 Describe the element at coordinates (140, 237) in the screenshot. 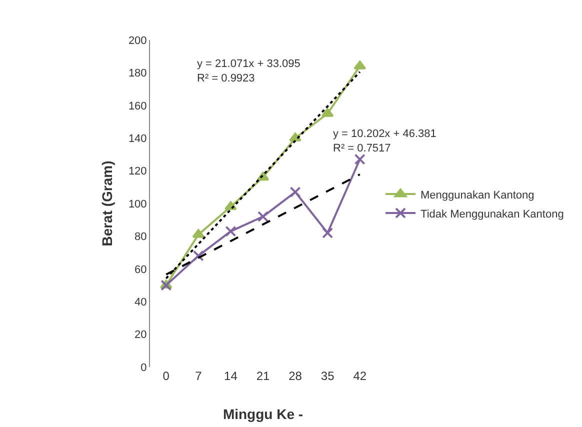

I see `y-tick-label: 80` at that location.